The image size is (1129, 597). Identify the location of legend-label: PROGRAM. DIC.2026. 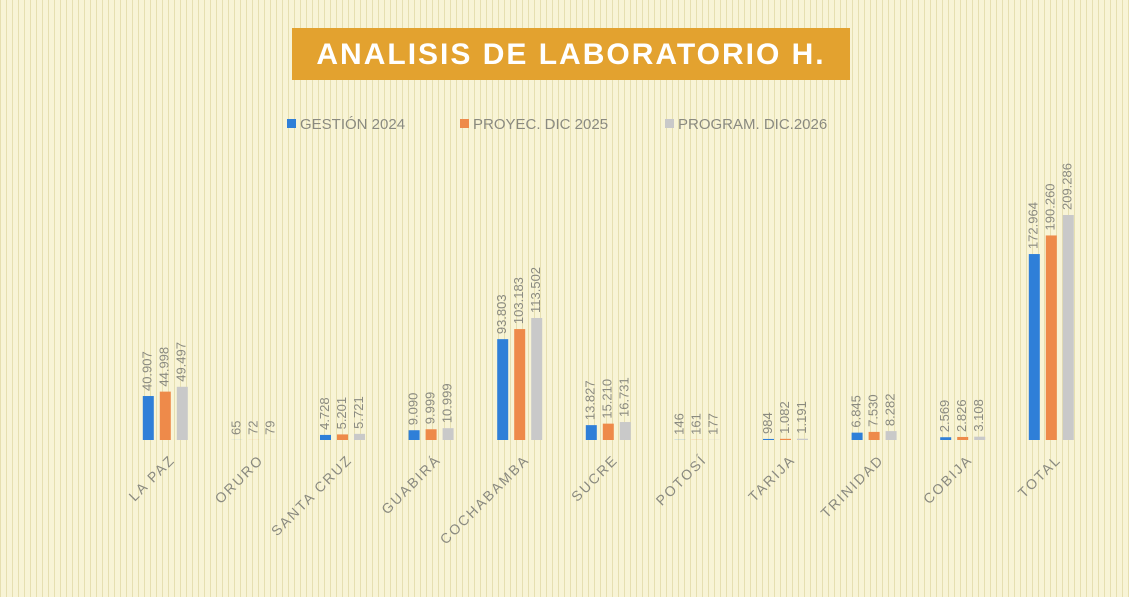
(752, 124).